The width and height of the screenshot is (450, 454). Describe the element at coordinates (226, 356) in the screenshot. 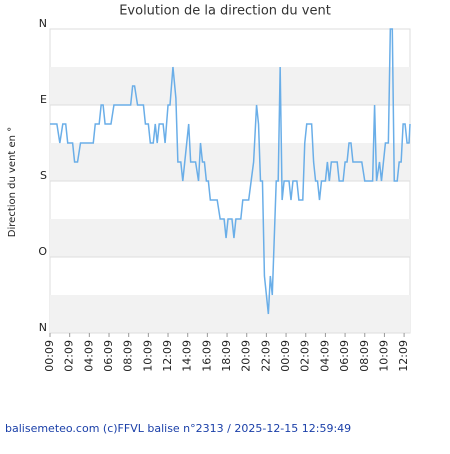

I see `x-tick-label: 18:09` at that location.